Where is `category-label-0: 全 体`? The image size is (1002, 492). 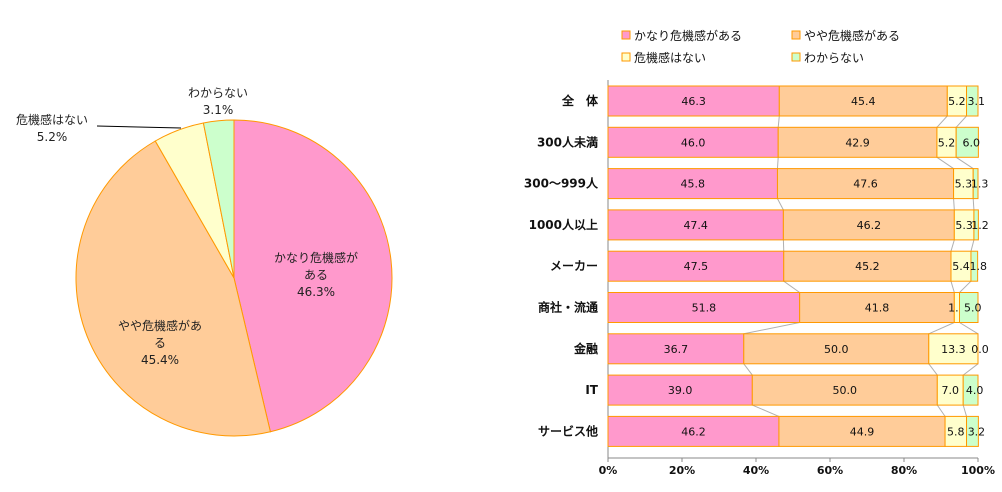
category-label-0: 全 体 is located at coordinates (580, 100).